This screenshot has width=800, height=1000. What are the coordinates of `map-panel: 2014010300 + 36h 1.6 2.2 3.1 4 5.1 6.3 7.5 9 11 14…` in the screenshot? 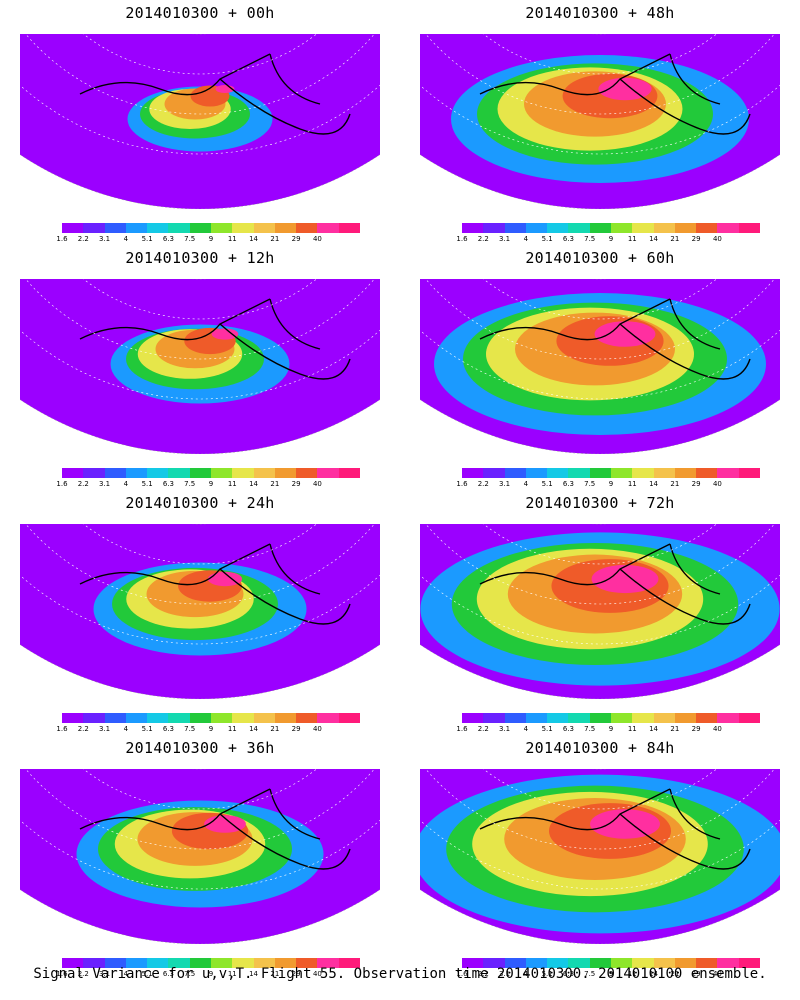 It's located at (200, 857).